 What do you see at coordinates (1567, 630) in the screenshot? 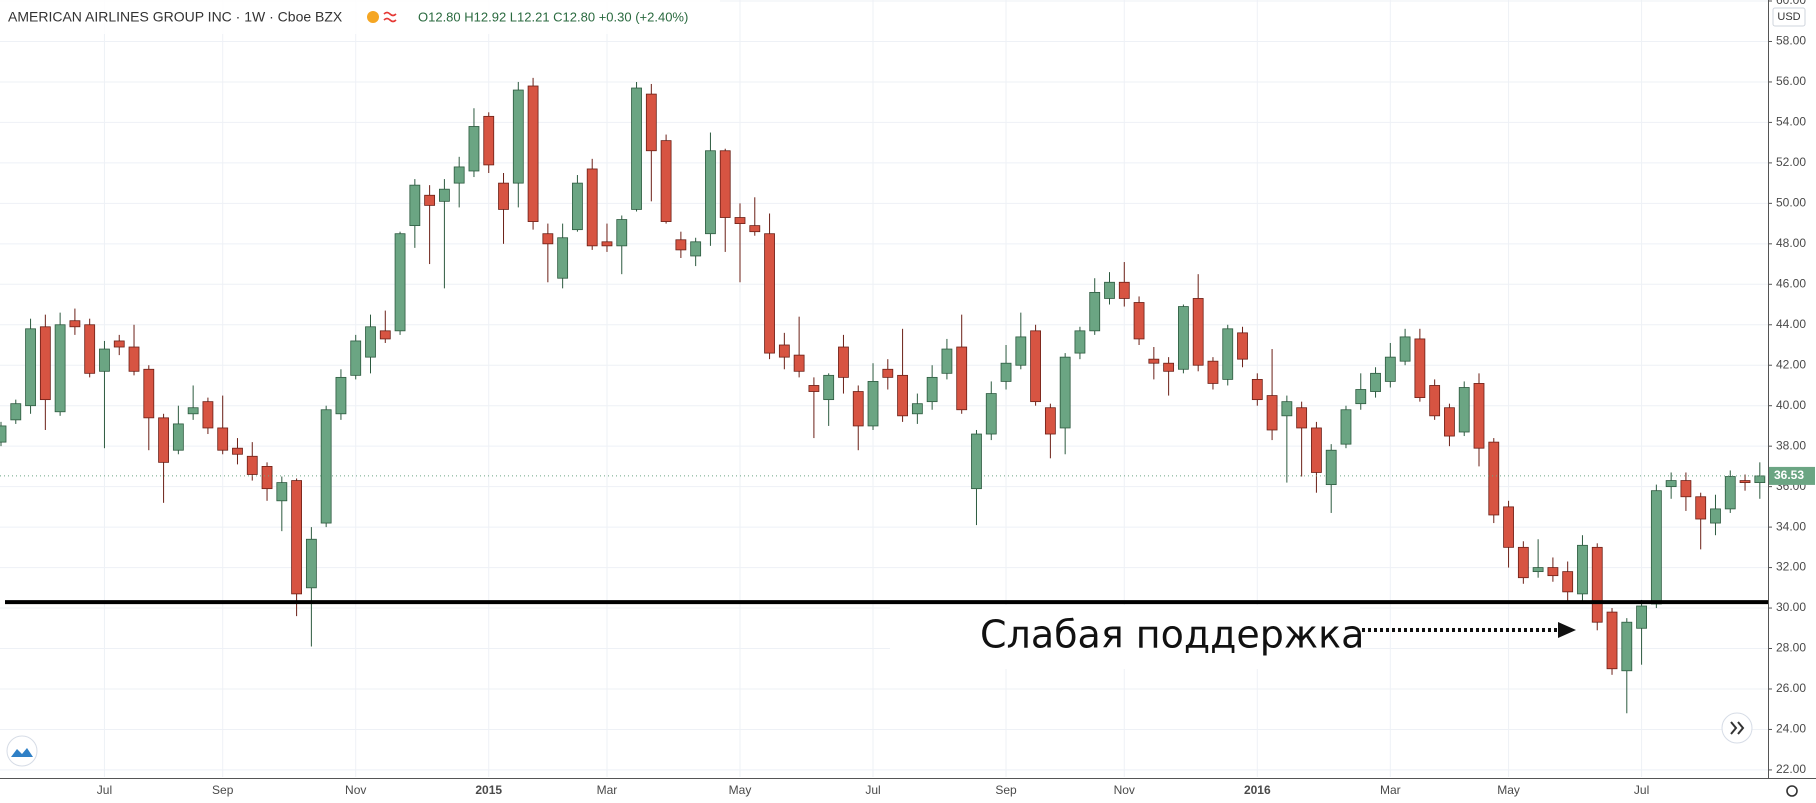
I see `annotation-arrowhead` at bounding box center [1567, 630].